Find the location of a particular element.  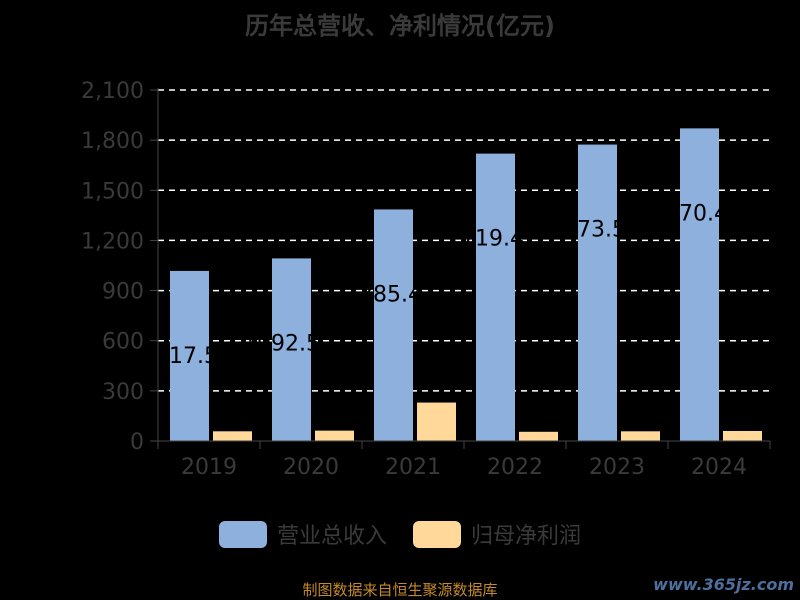

x-tick-label: 2023 is located at coordinates (617, 467).